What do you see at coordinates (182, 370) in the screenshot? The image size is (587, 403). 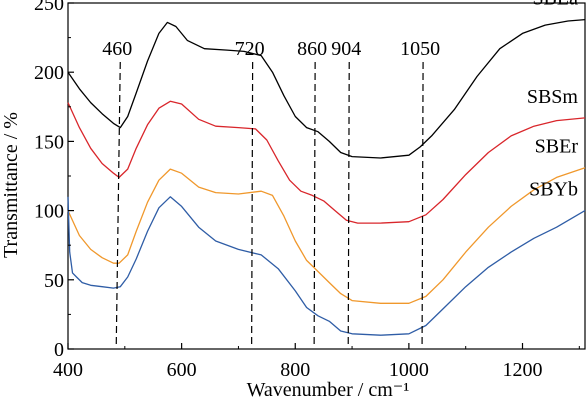 I see `x-tick-label: 600` at bounding box center [182, 370].